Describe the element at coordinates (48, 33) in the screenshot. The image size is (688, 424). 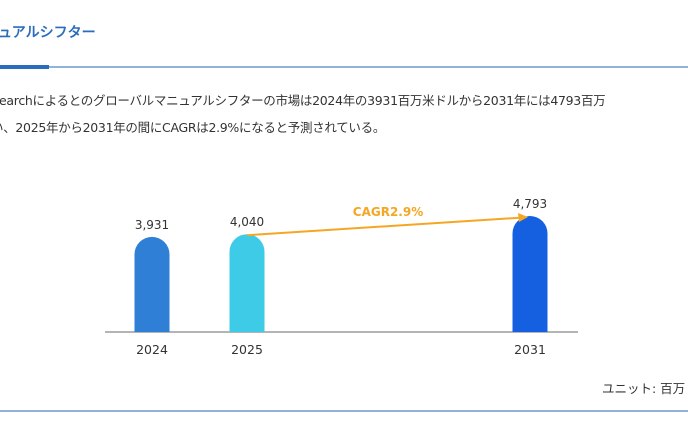
I see `section-title: ュアルシフター` at that location.